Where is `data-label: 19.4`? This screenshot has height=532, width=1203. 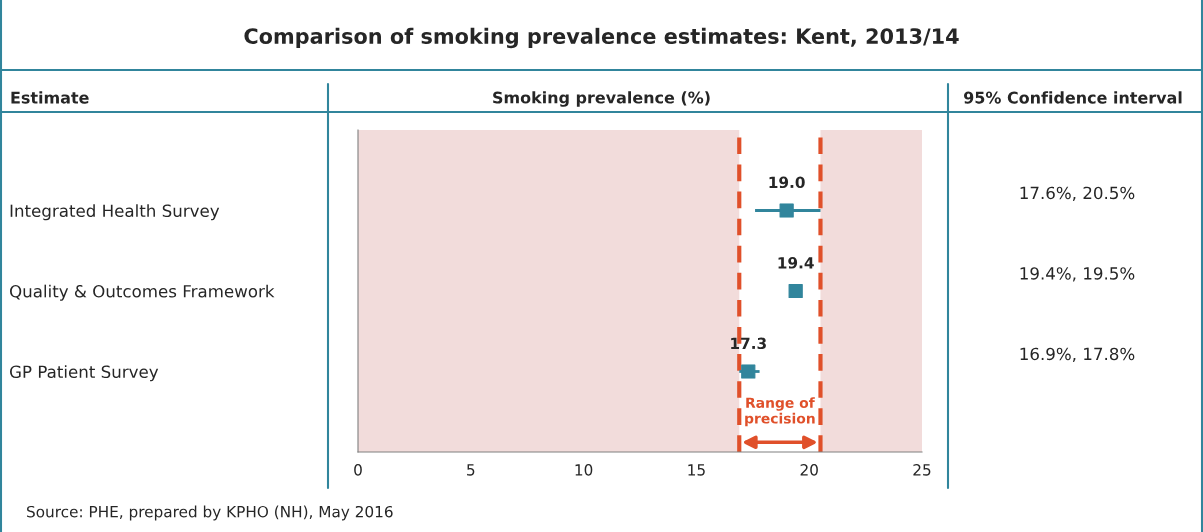 data-label: 19.4 is located at coordinates (796, 263).